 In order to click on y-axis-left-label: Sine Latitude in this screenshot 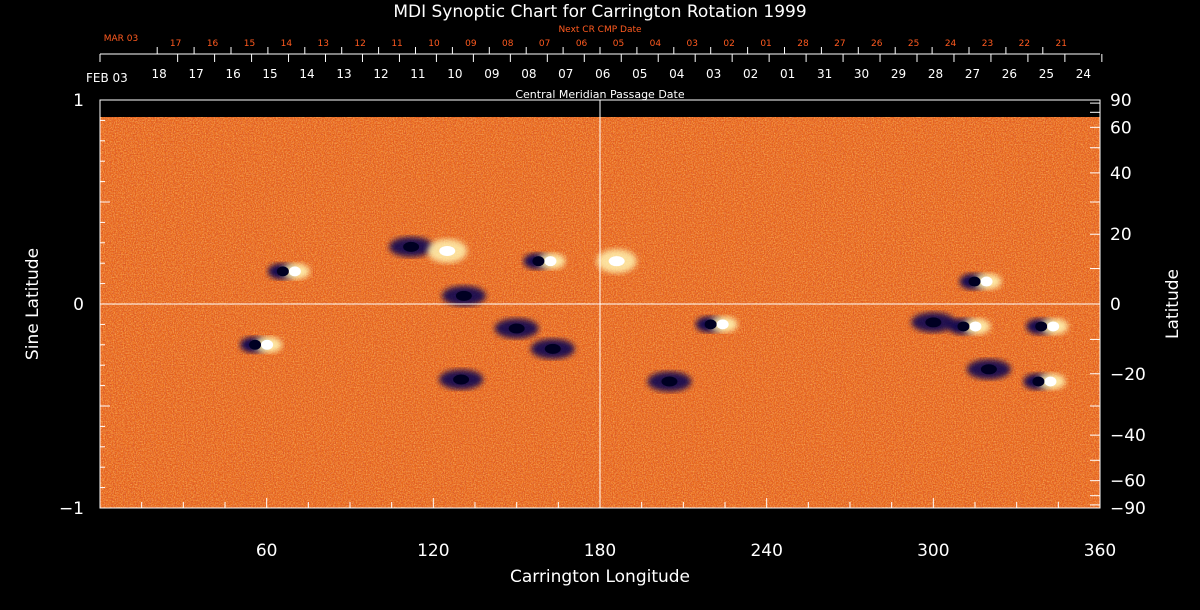, I will do `click(33, 304)`.